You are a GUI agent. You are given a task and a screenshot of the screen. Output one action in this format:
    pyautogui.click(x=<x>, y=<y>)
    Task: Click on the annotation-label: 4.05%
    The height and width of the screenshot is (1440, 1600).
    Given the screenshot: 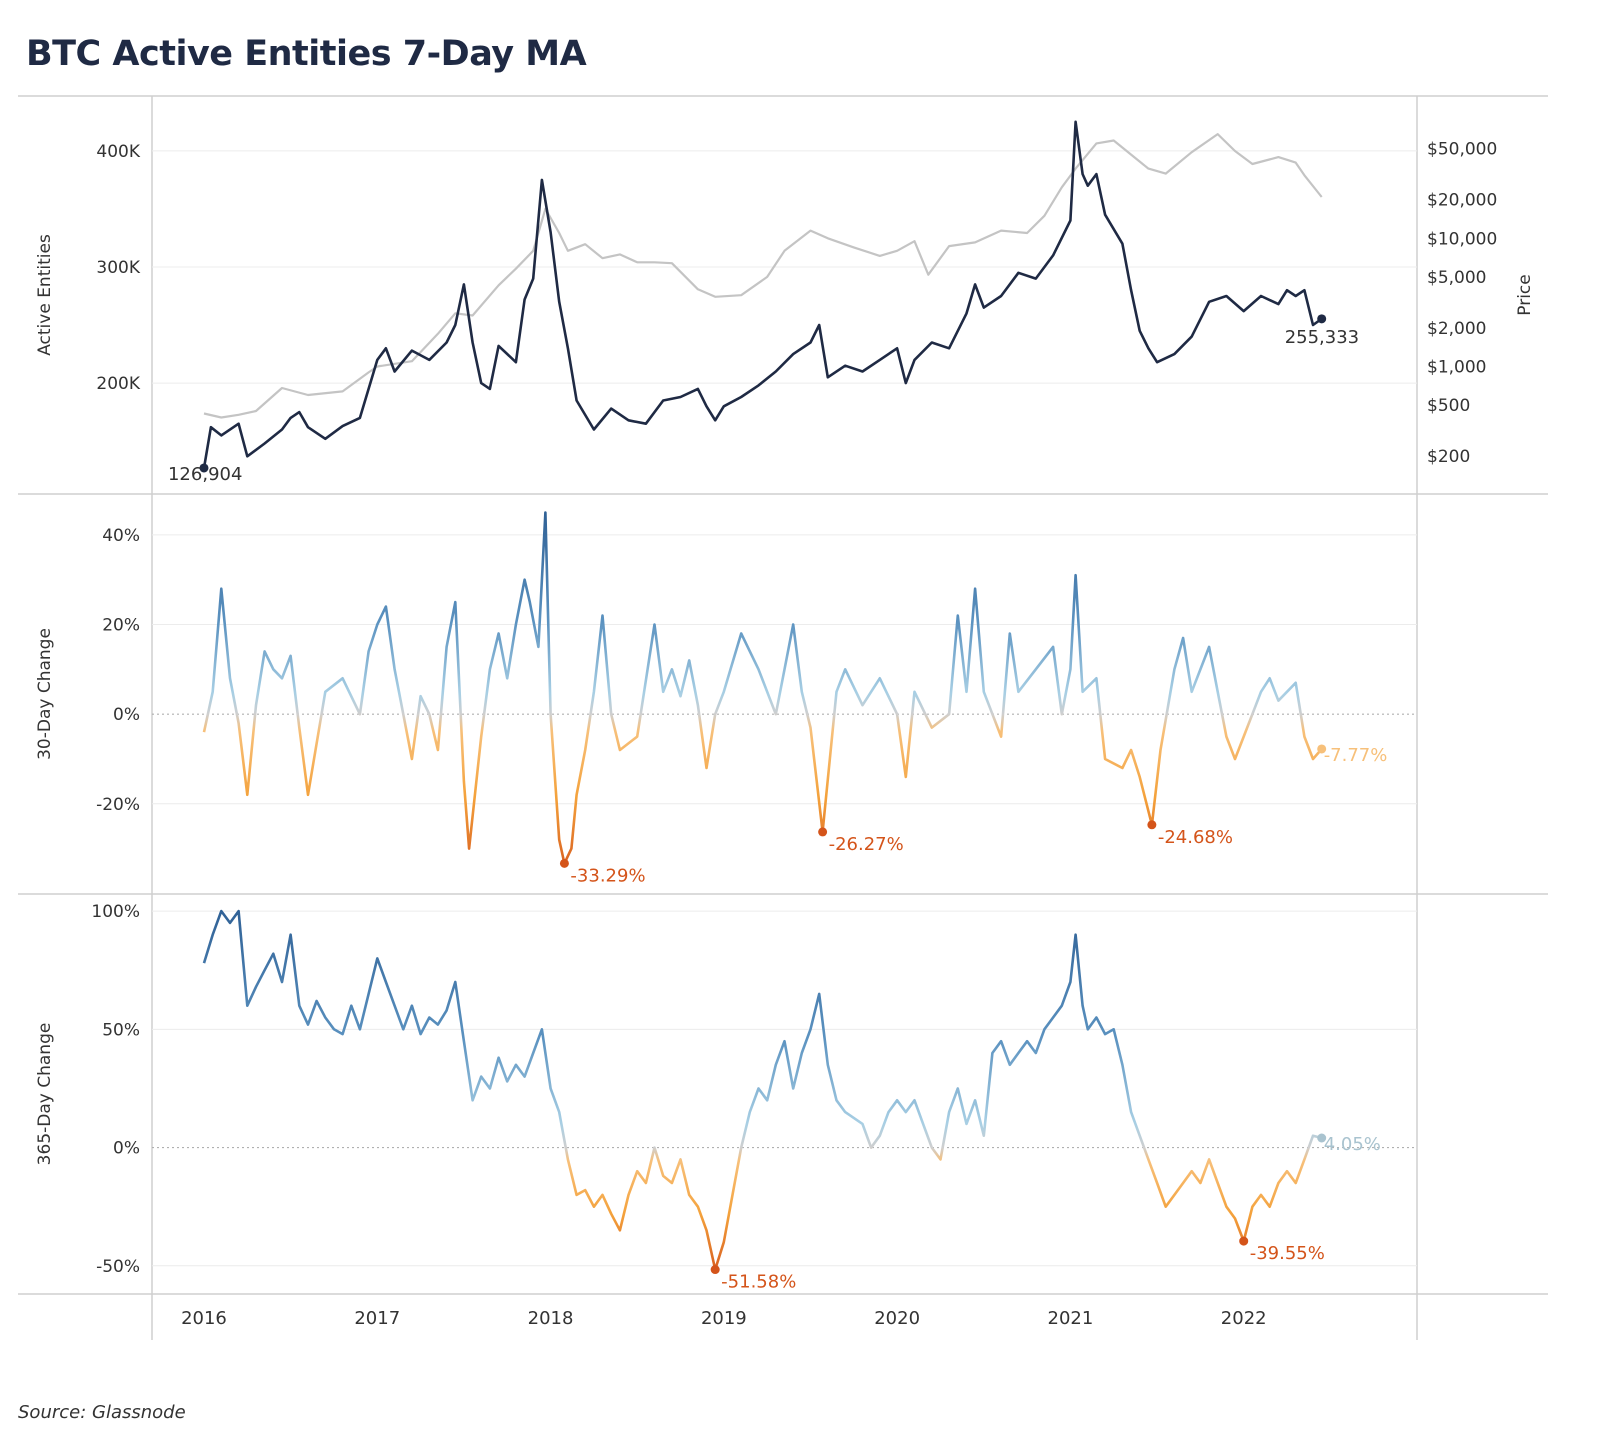 What is the action you would take?
    pyautogui.click(x=1352, y=1144)
    